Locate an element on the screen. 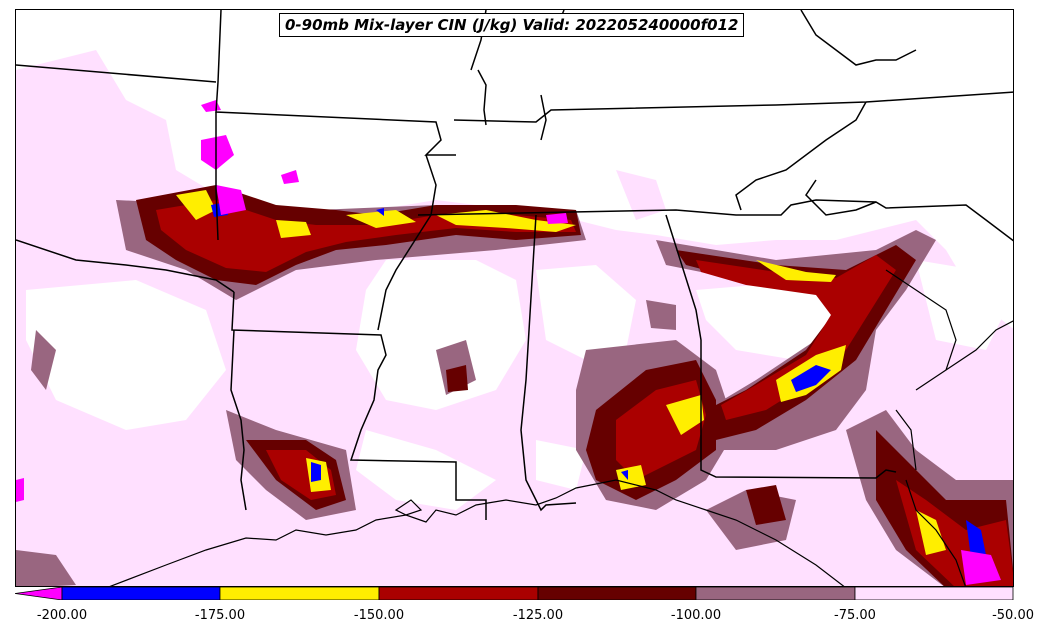 This screenshot has width=1044, height=633. colorbar-tick-label: -50.00 is located at coordinates (1013, 615).